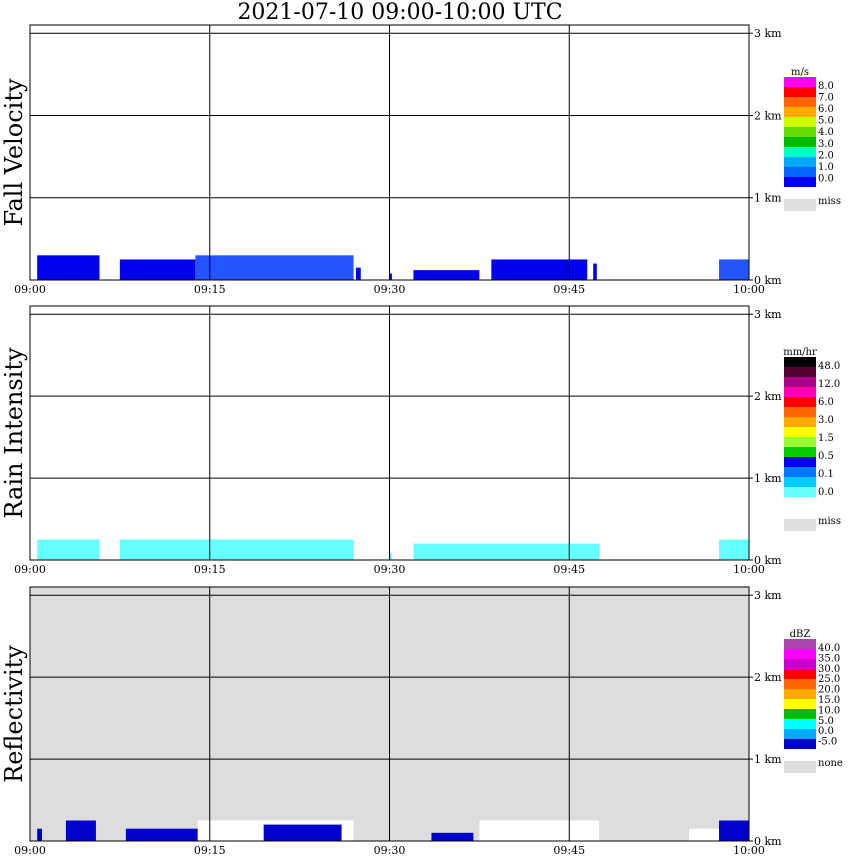 This screenshot has height=868, width=850. I want to click on legend-label: 40.0, so click(829, 648).